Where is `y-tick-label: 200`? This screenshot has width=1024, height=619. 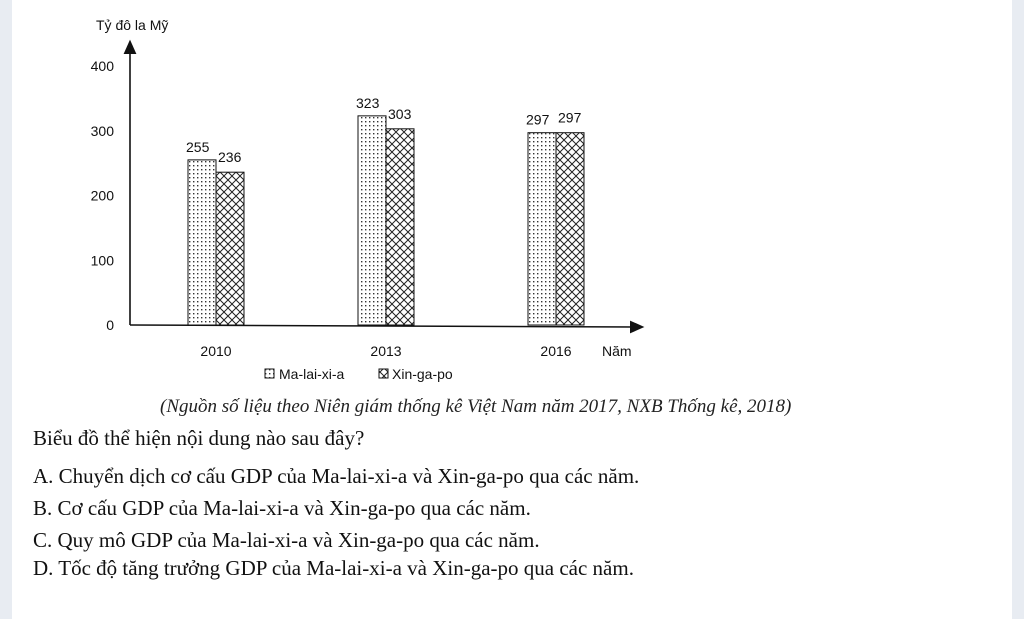 y-tick-label: 200 is located at coordinates (103, 196).